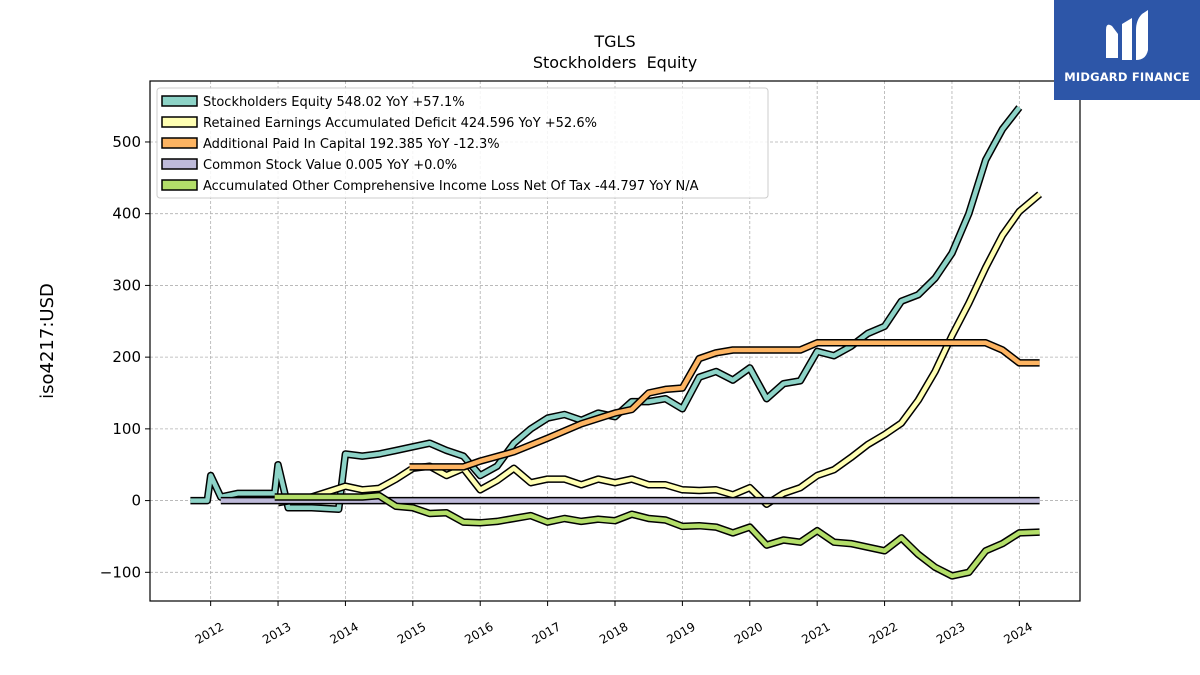 This screenshot has width=1200, height=675. What do you see at coordinates (136, 501) in the screenshot?
I see `y-tick-label: 0` at bounding box center [136, 501].